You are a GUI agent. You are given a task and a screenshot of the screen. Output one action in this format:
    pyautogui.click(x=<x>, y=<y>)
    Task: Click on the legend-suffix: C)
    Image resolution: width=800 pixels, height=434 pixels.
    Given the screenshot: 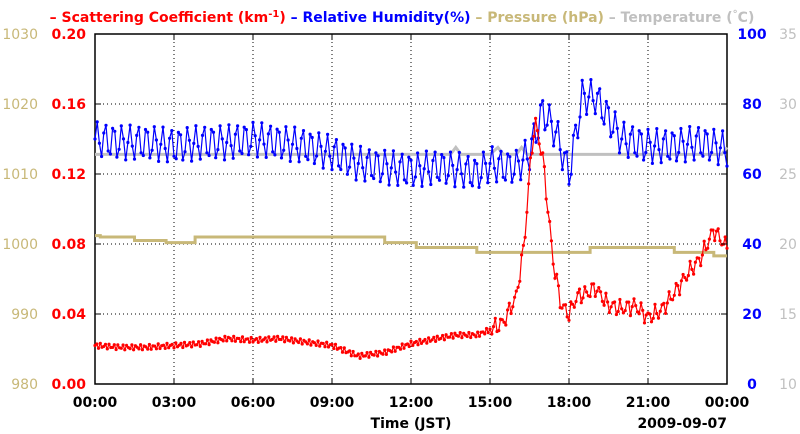 What is the action you would take?
    pyautogui.click(x=746, y=18)
    